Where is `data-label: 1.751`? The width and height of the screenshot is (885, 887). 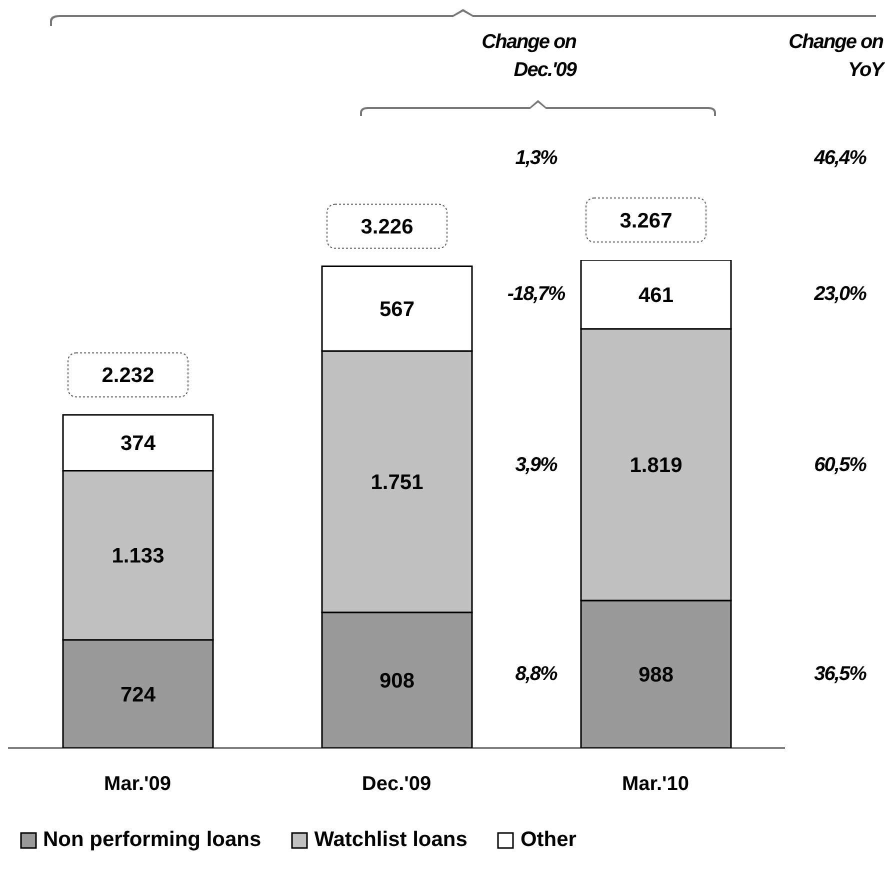 data-label: 1.751 is located at coordinates (397, 482).